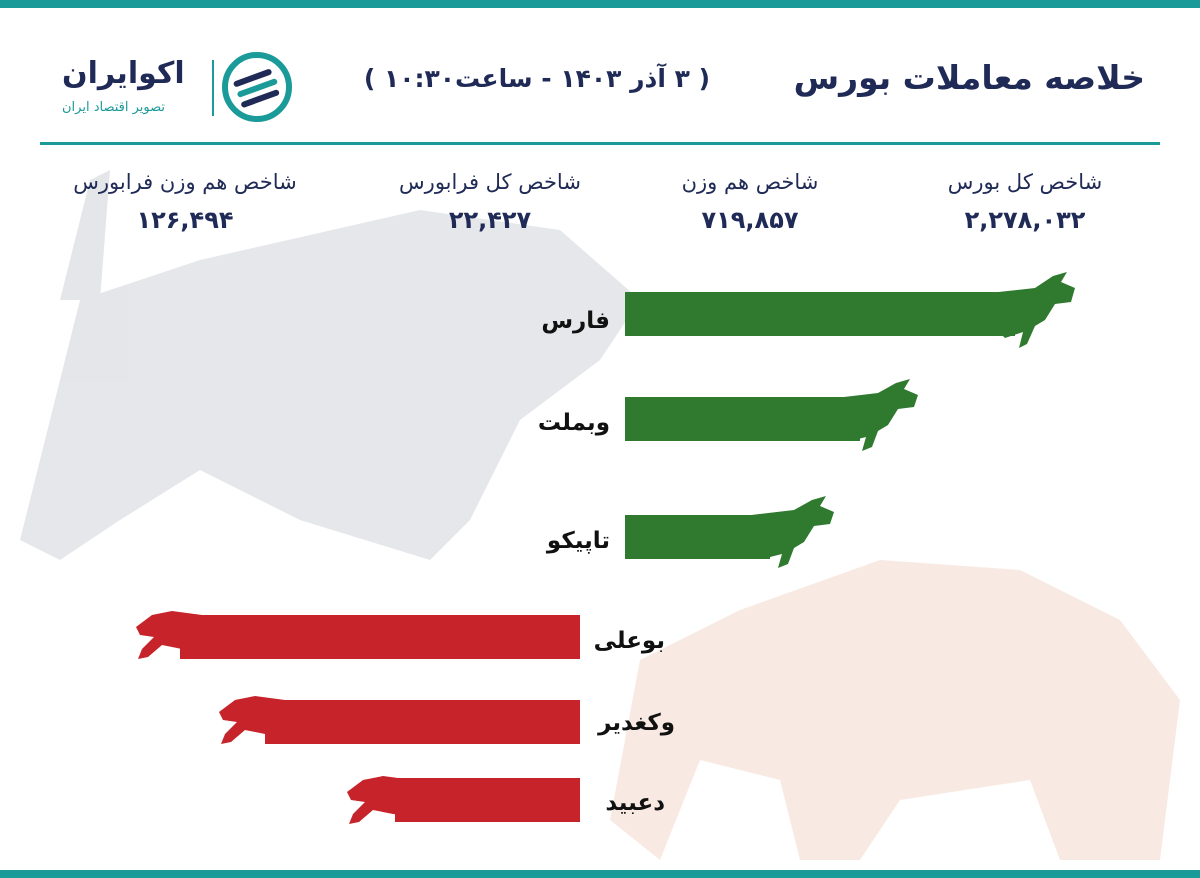 This screenshot has width=1200, height=878. What do you see at coordinates (185, 220) in the screenshot?
I see `index-value: ۱۲۶,۴۹۴` at bounding box center [185, 220].